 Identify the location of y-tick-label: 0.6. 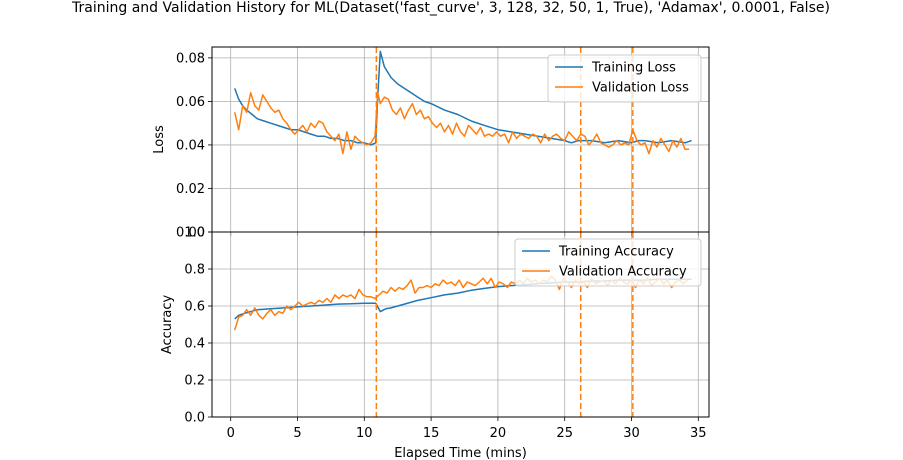
(194, 307).